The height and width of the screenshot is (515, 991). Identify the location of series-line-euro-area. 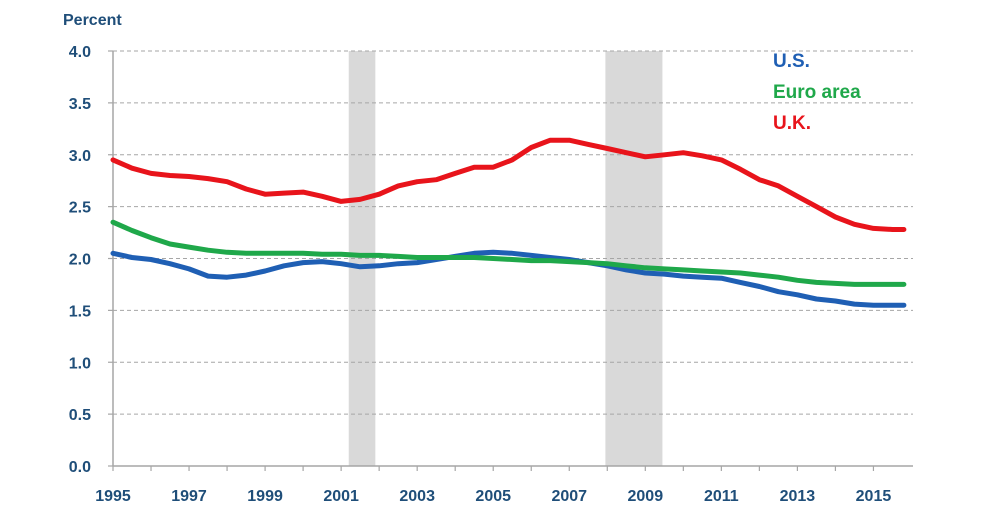
(508, 253).